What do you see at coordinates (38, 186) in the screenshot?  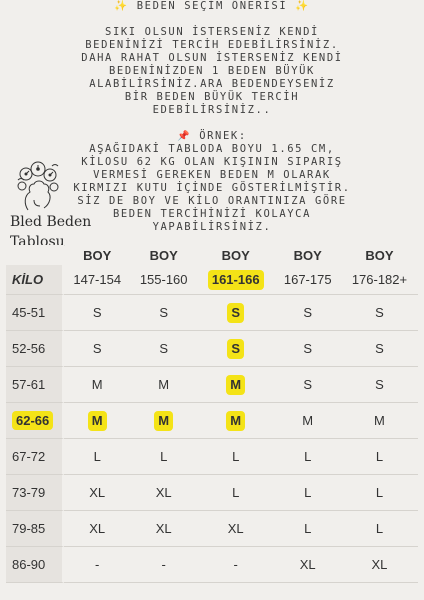 I see `flower-head-illustration` at bounding box center [38, 186].